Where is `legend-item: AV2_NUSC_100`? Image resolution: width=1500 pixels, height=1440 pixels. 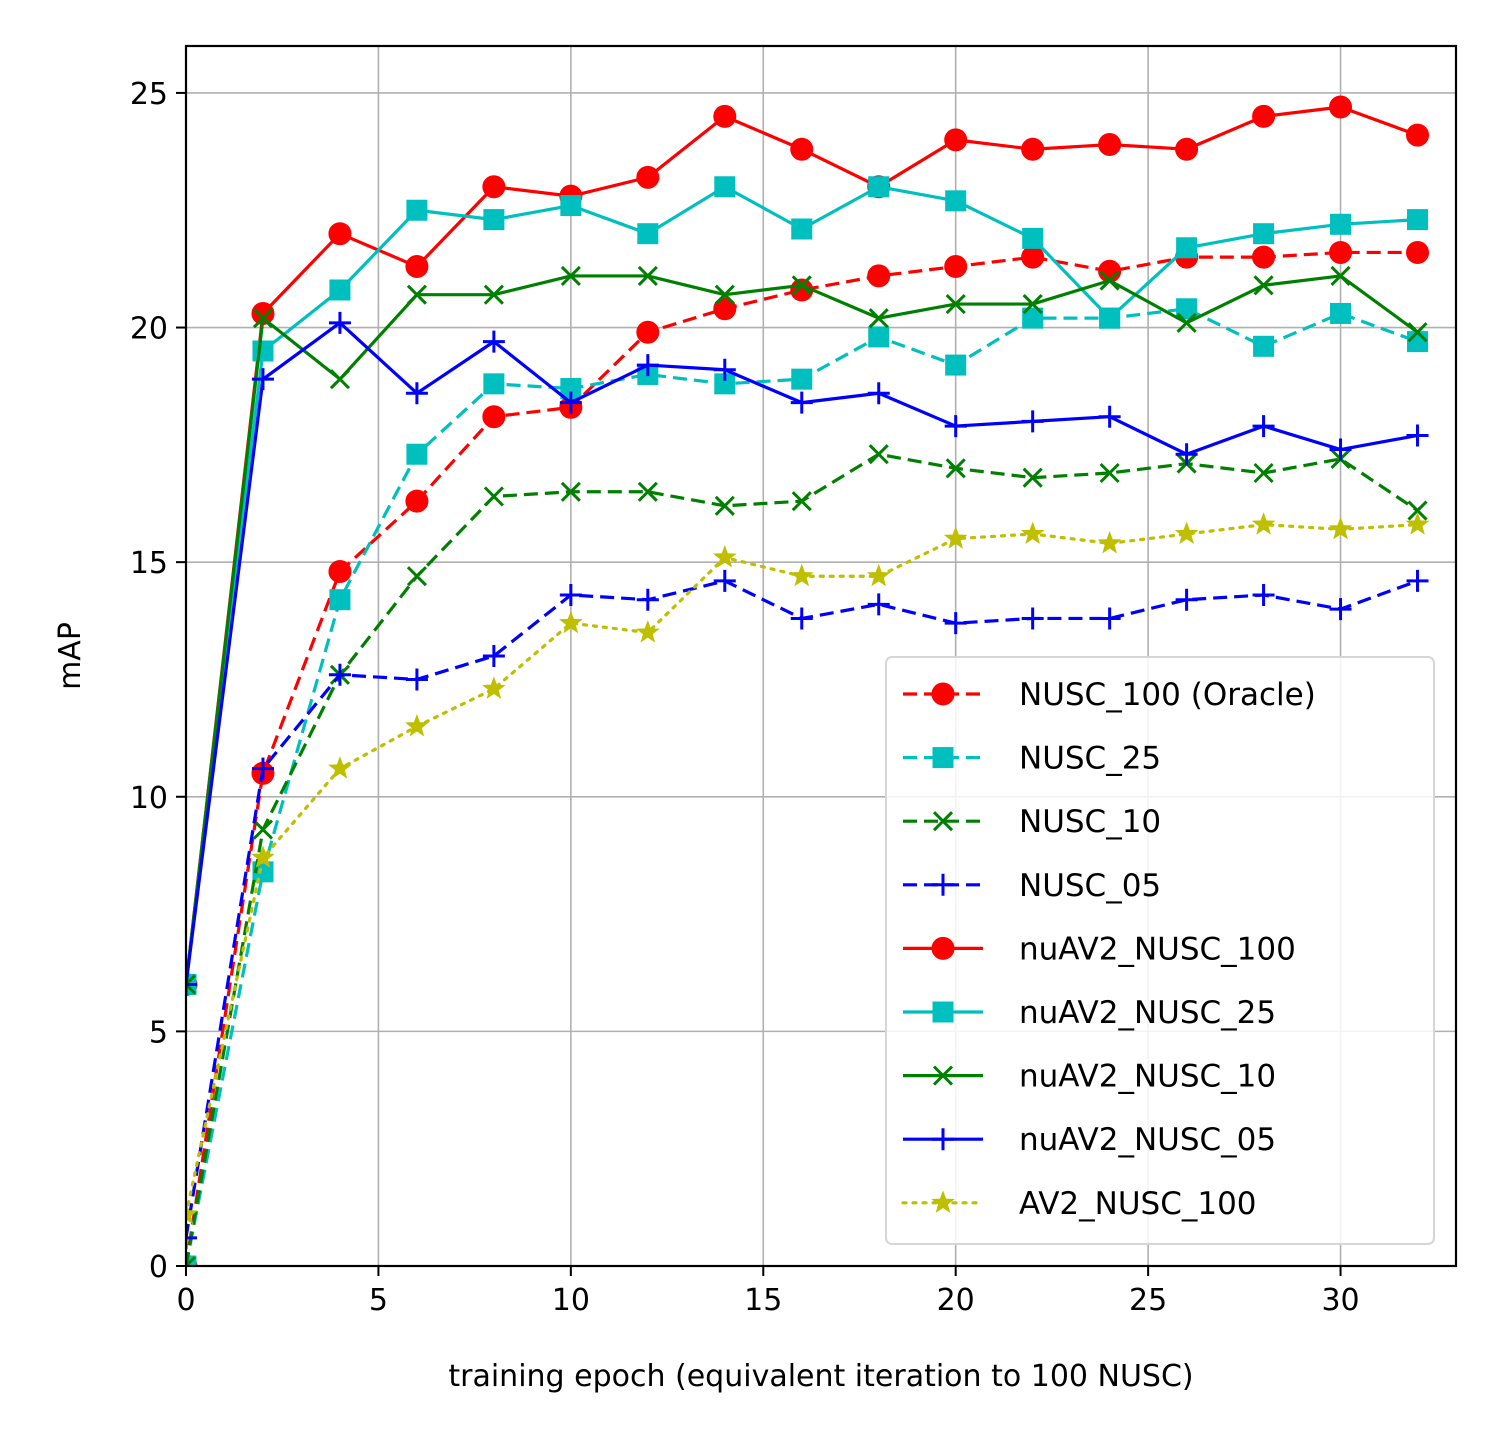 legend-item: AV2_NUSC_100 is located at coordinates (1079, 1204).